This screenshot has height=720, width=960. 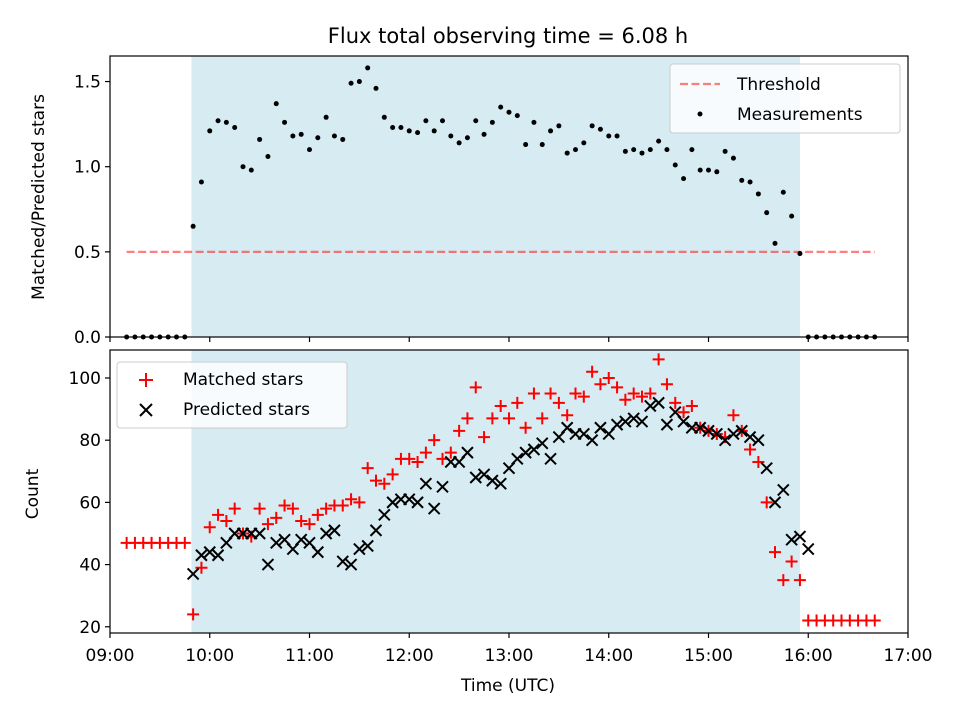 What do you see at coordinates (90, 628) in the screenshot?
I see `bottom-y-tick-label: 20` at bounding box center [90, 628].